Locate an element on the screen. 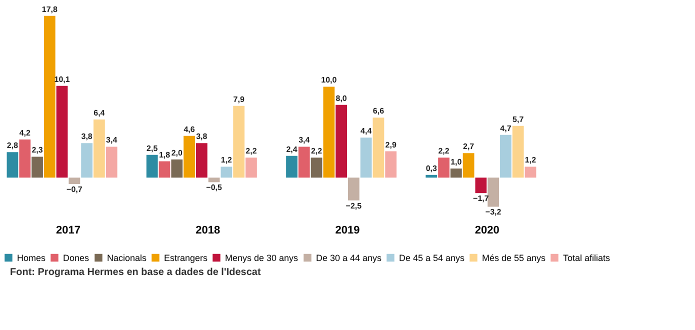 This screenshot has width=695, height=330. legend-label: Estrangers is located at coordinates (186, 257).